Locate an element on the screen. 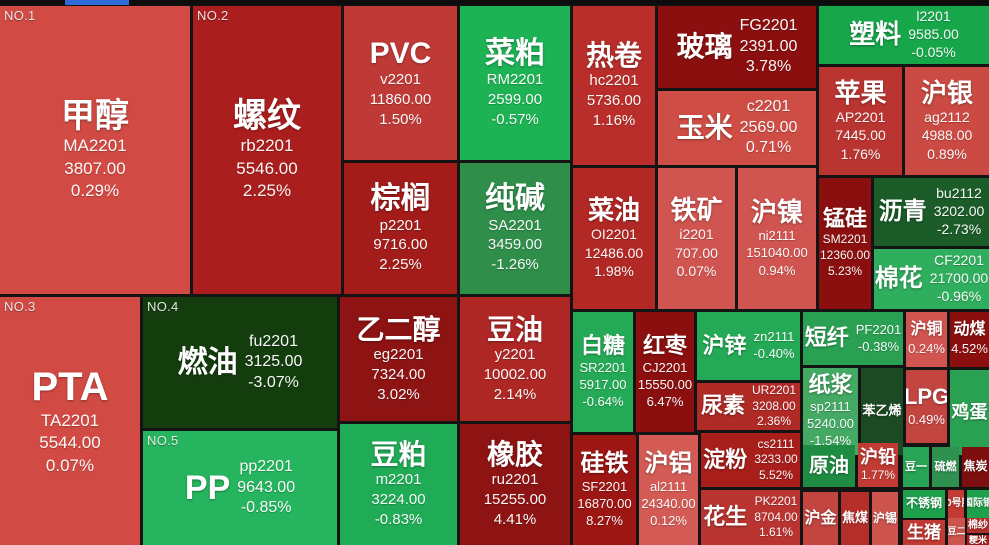 Image resolution: width=989 pixels, height=545 pixels. tile-SF2201: 硅铁 SF2201 16870.00 8.27% is located at coordinates (604, 490).